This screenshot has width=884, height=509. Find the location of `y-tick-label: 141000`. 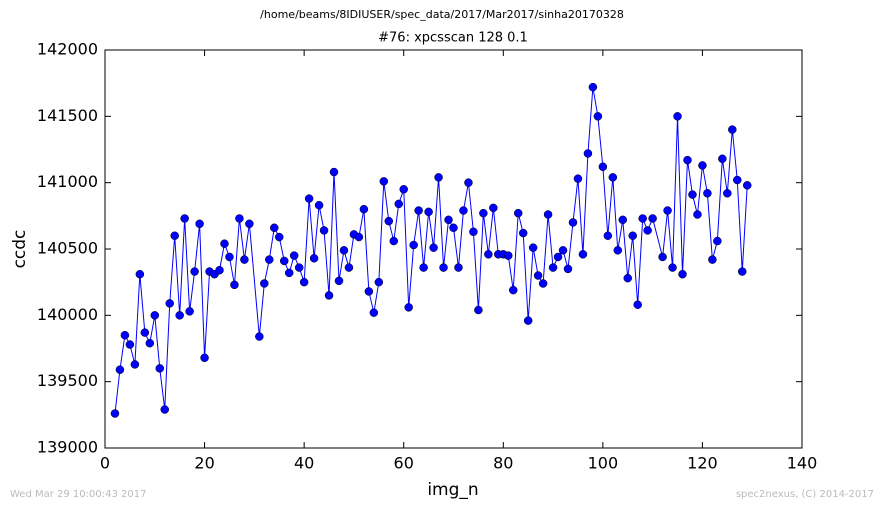

y-tick-label: 141000 is located at coordinates (67, 181).